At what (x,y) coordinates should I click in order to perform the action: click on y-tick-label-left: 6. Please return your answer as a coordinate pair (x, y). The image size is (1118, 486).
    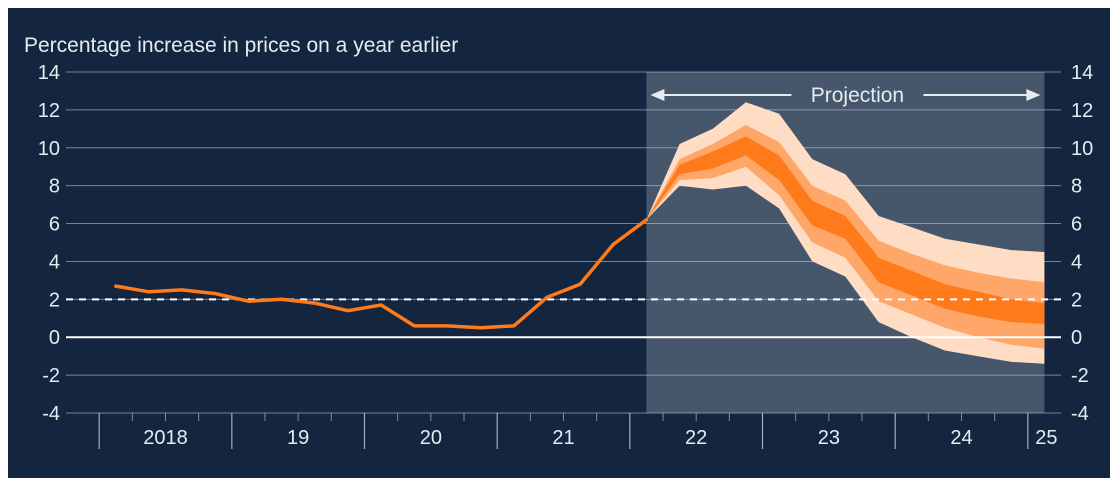
    Looking at the image, I should click on (54, 225).